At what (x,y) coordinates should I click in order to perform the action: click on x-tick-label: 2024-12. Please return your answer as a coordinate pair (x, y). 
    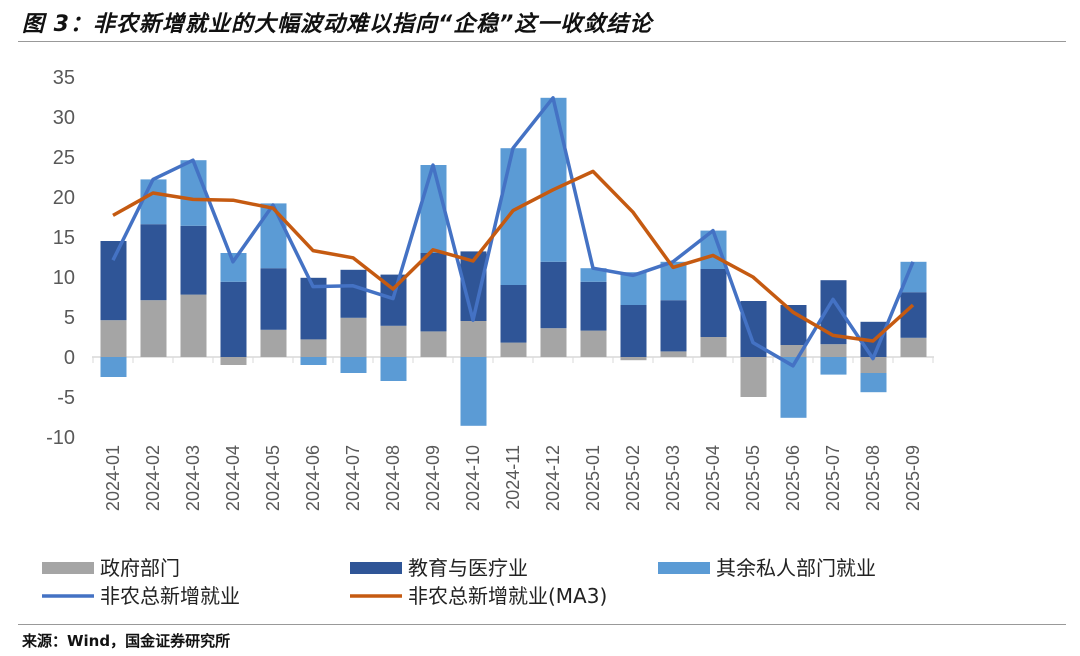
    Looking at the image, I should click on (553, 478).